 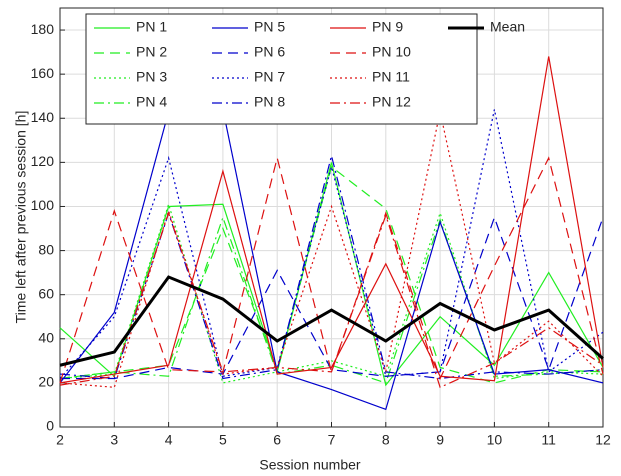 What do you see at coordinates (269, 52) in the screenshot?
I see `legend-label: PN 6` at bounding box center [269, 52].